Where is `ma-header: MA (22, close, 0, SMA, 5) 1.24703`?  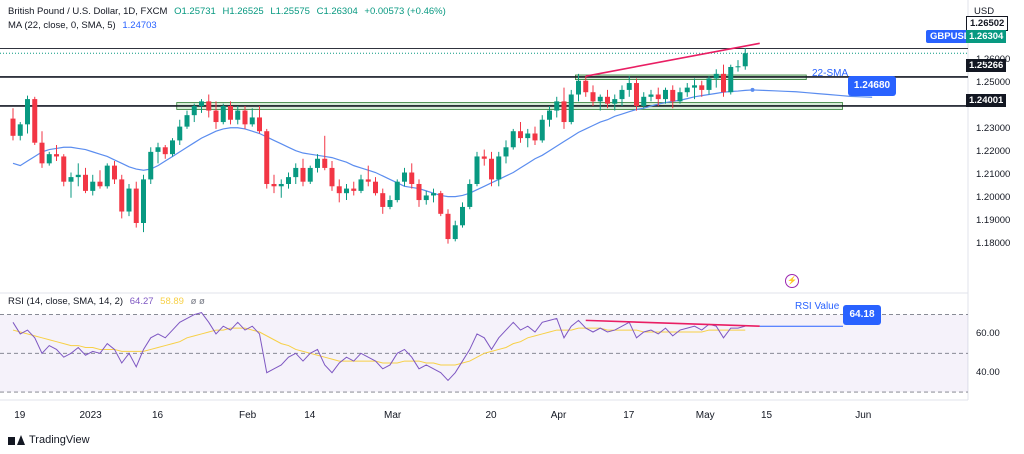
ma-header: MA (22, close, 0, SMA, 5) 1.24703 is located at coordinates (82, 25).